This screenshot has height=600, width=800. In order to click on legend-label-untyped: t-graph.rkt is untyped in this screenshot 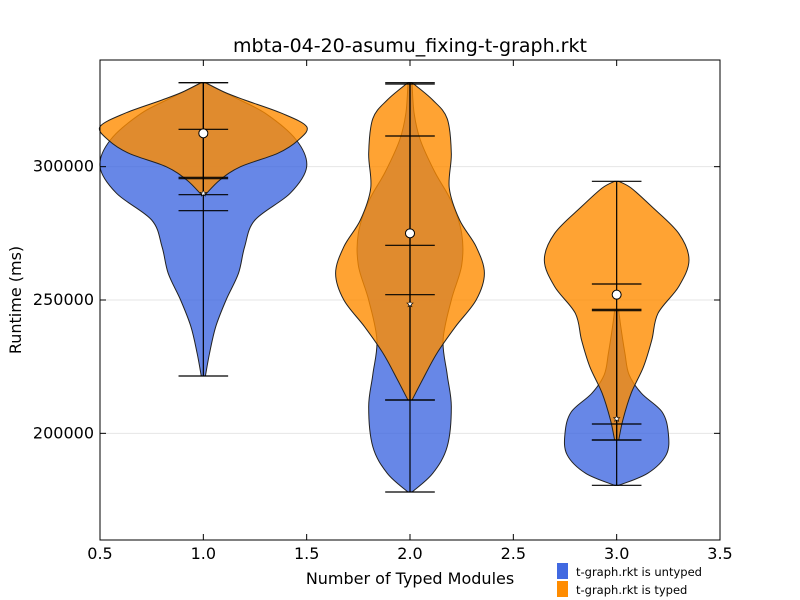, I will do `click(639, 572)`.